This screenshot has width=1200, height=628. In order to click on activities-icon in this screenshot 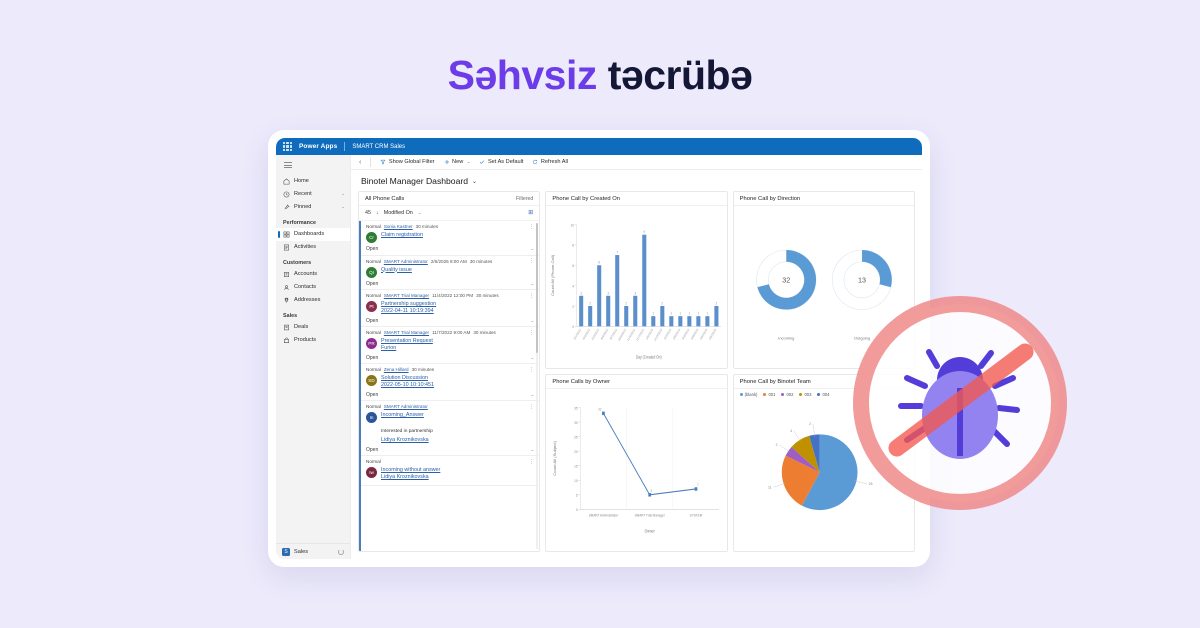, I will do `click(286, 247)`.